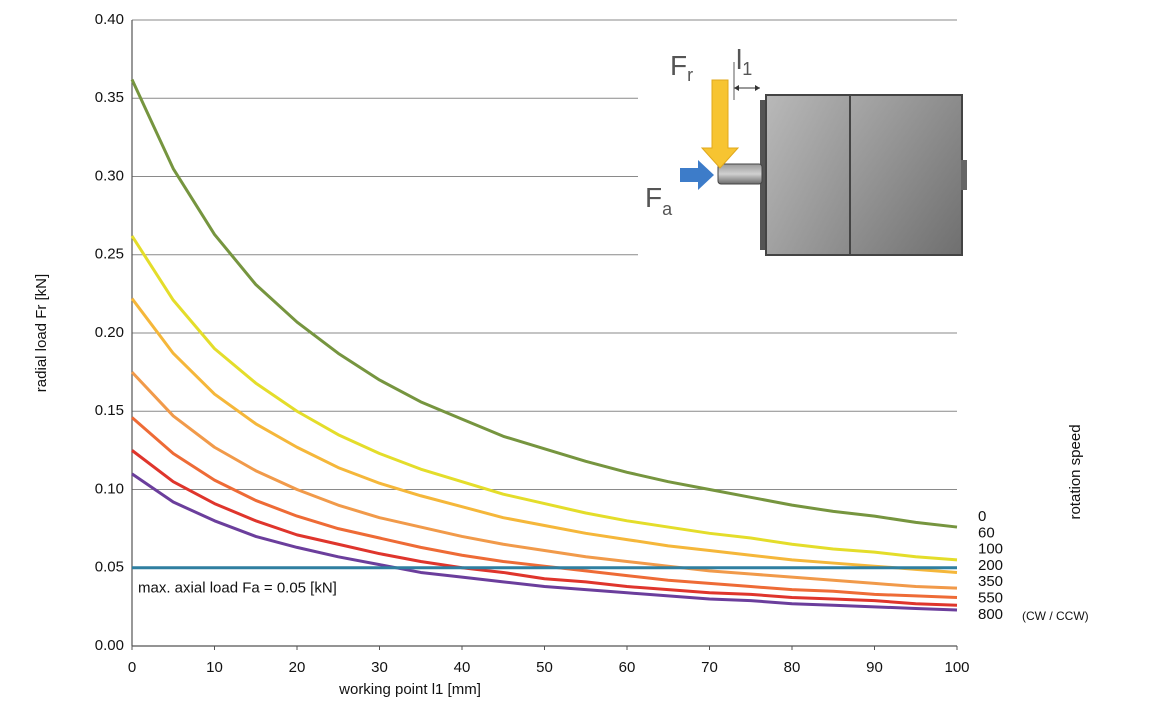 This screenshot has width=1158, height=704. I want to click on axial-force-arrow, so click(697, 175).